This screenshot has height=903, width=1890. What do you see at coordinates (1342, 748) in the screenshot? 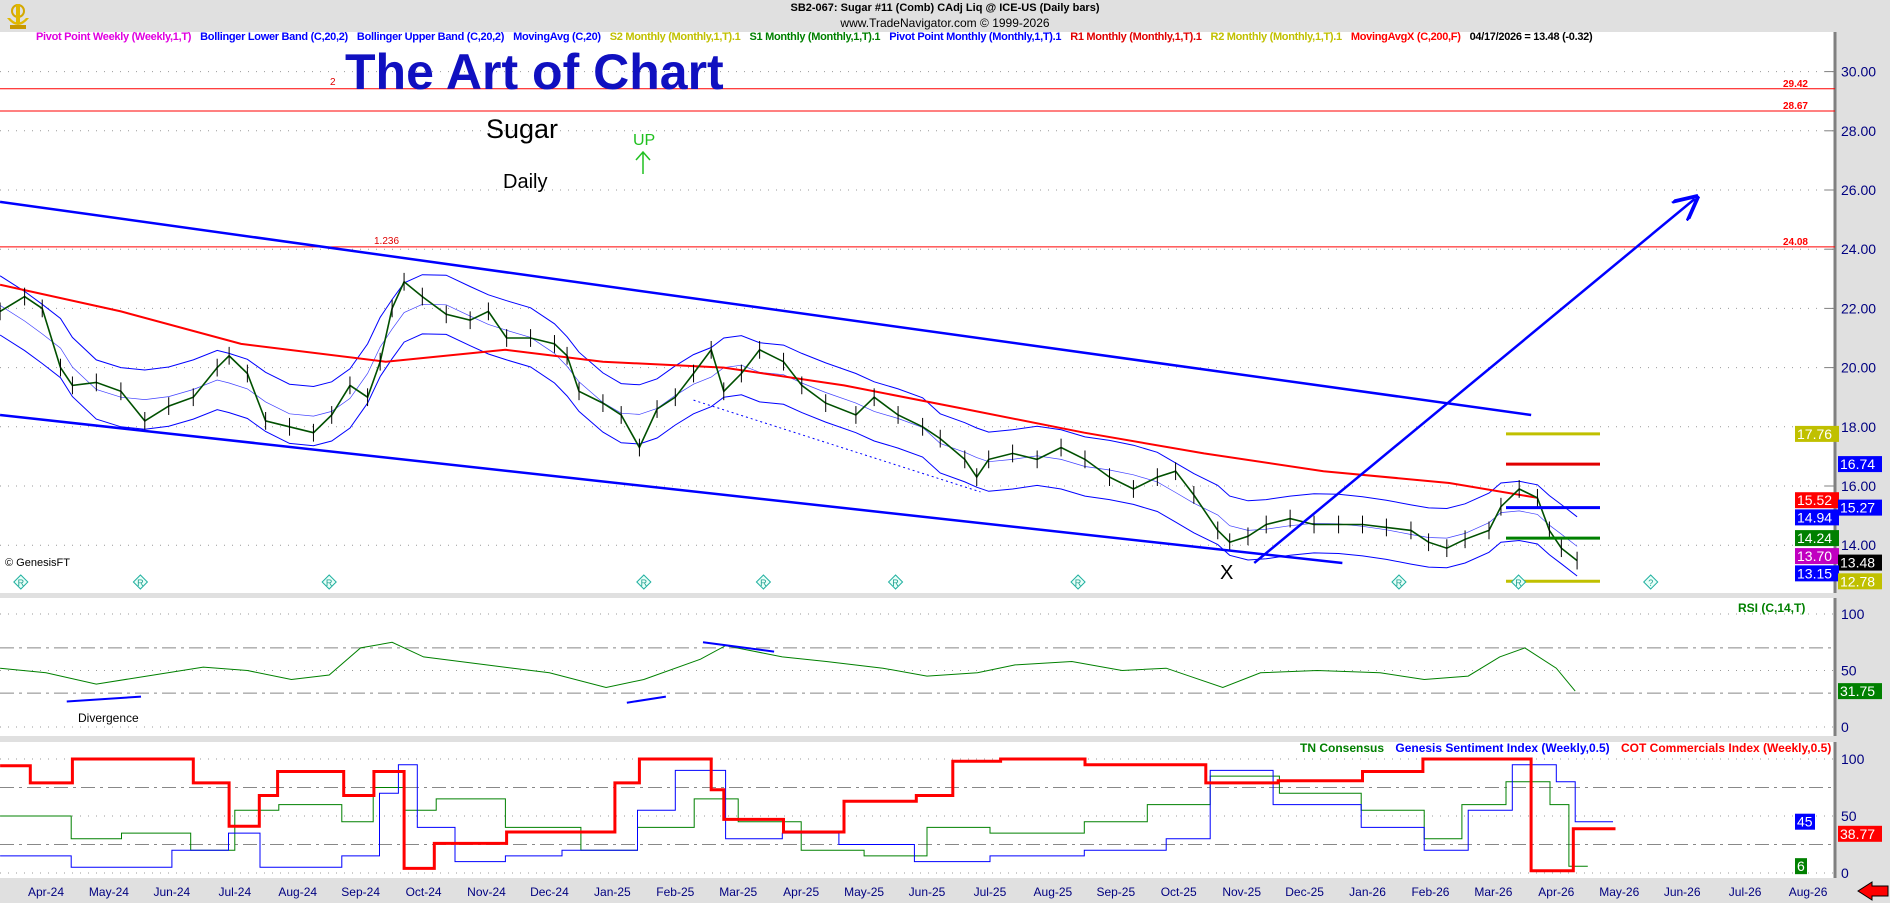
I see `legend-tn-consensus: TN Consensus` at bounding box center [1342, 748].